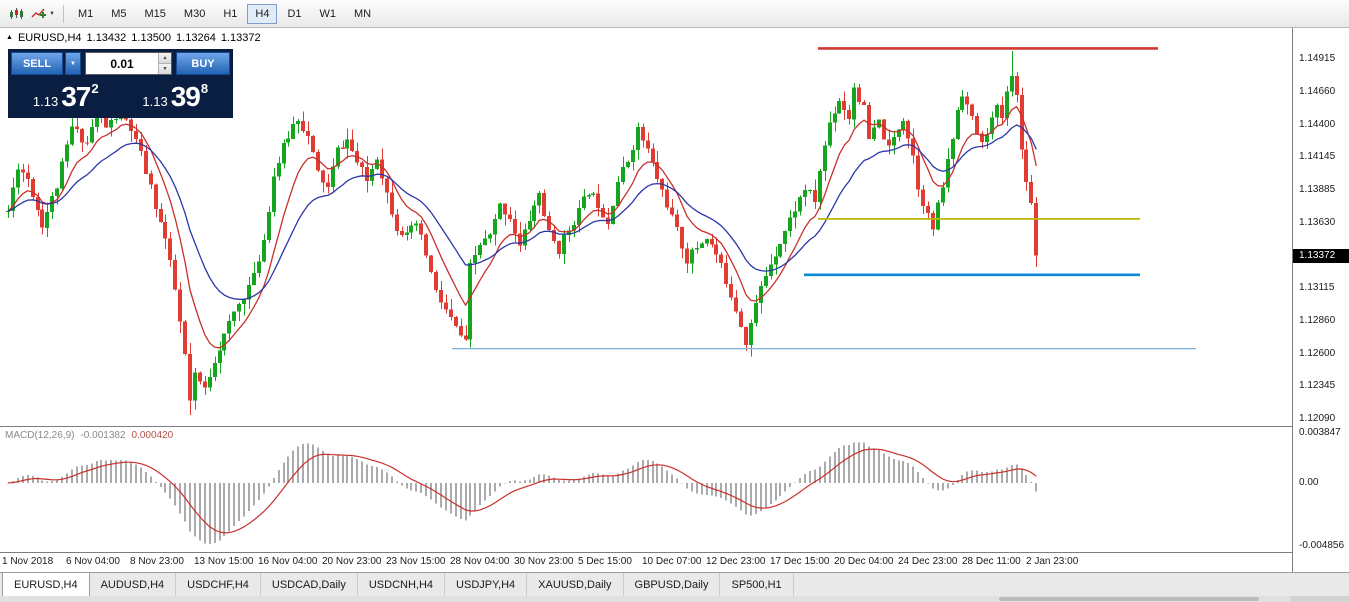 The image size is (1349, 602). What do you see at coordinates (674, 14) in the screenshot?
I see `toolbar: ▼ M1 M5 M15 M30 H1 H4 D1 W1 MN` at bounding box center [674, 14].